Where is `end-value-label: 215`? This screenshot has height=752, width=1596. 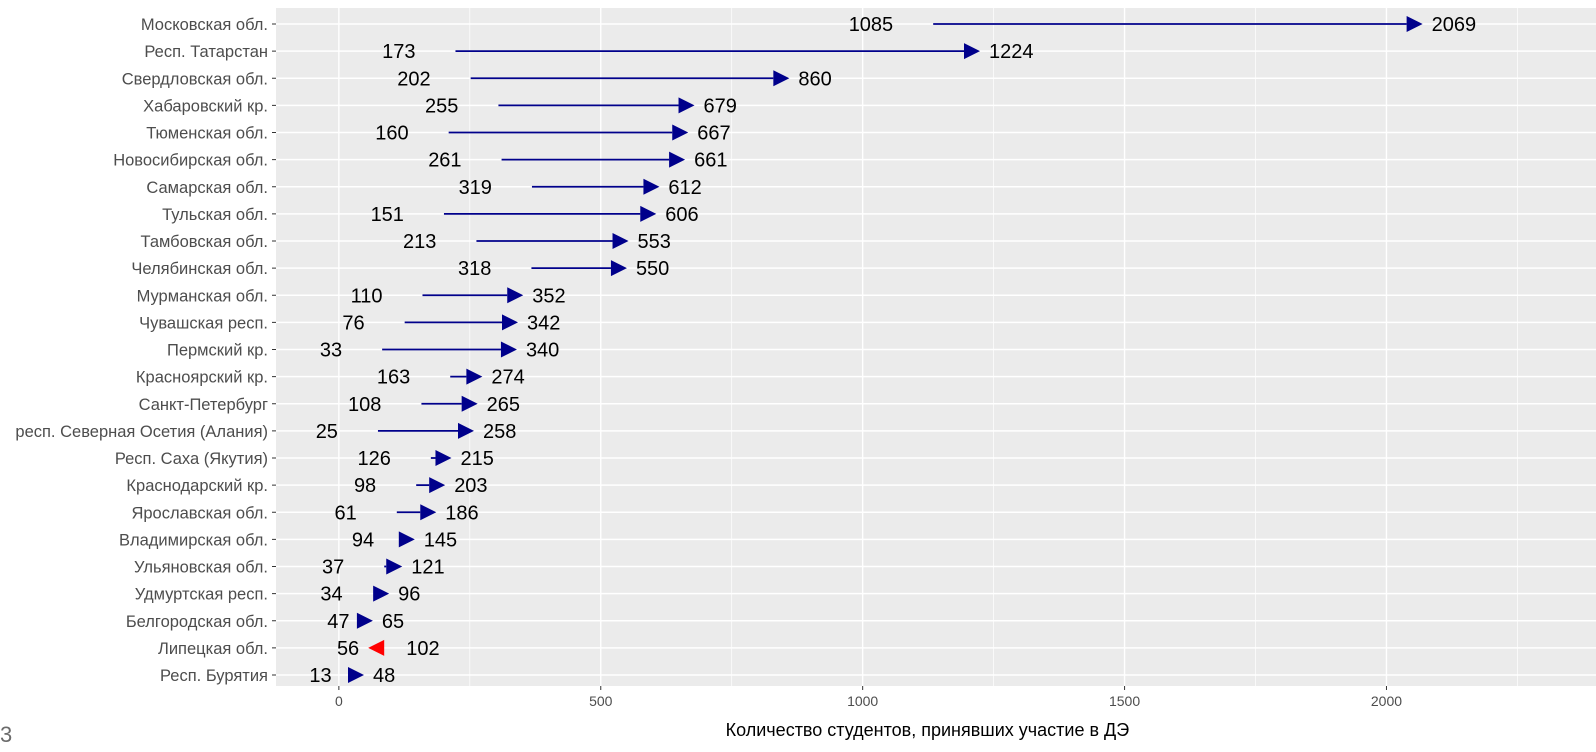 end-value-label: 215 is located at coordinates (476, 459).